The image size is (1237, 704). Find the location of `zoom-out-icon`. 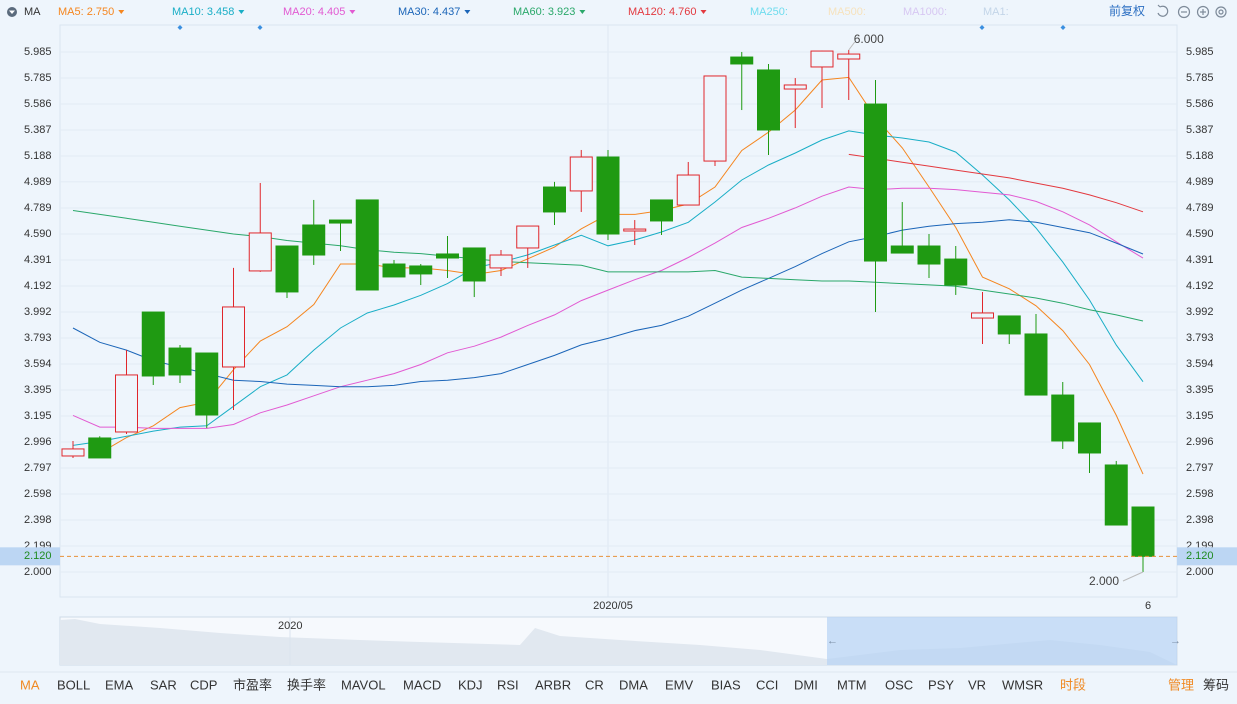

zoom-out-icon is located at coordinates (1184, 12).